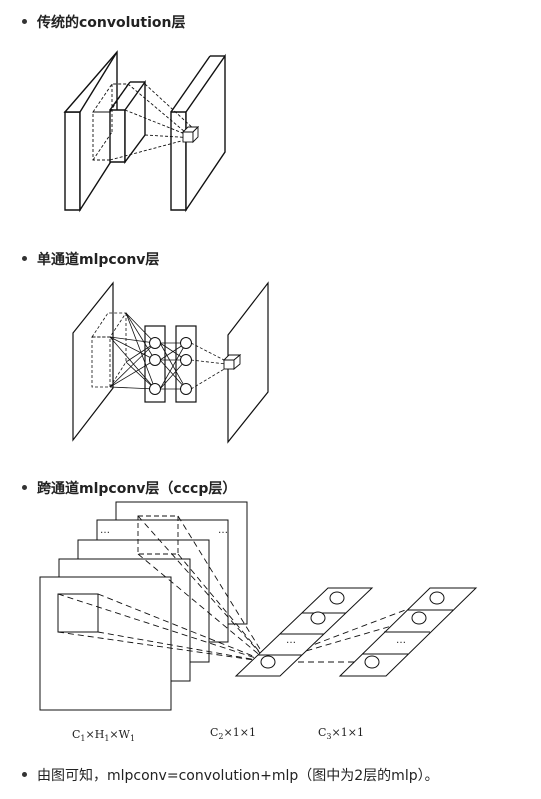  What do you see at coordinates (78, 613) in the screenshot?
I see `receptive-field-patch` at bounding box center [78, 613].